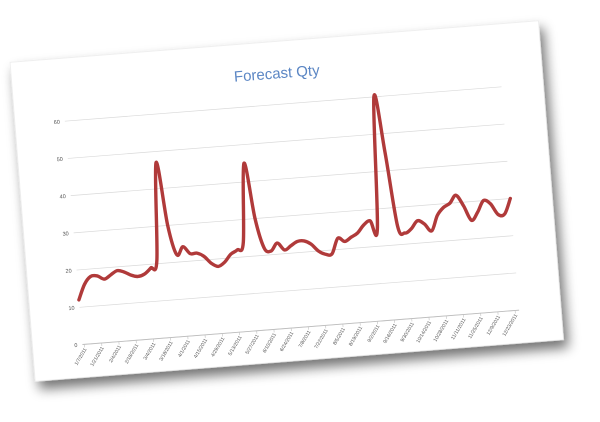  I want to click on y-tick-layer: 0 10 20 30 40 50 60, so click(66, 235).